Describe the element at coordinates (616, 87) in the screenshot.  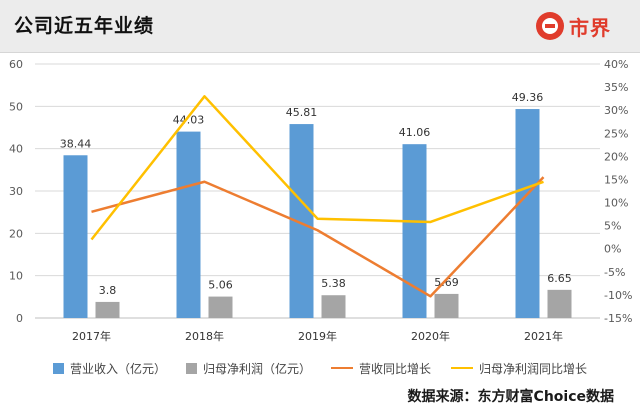
I see `y-right-tick-label: 35%` at that location.